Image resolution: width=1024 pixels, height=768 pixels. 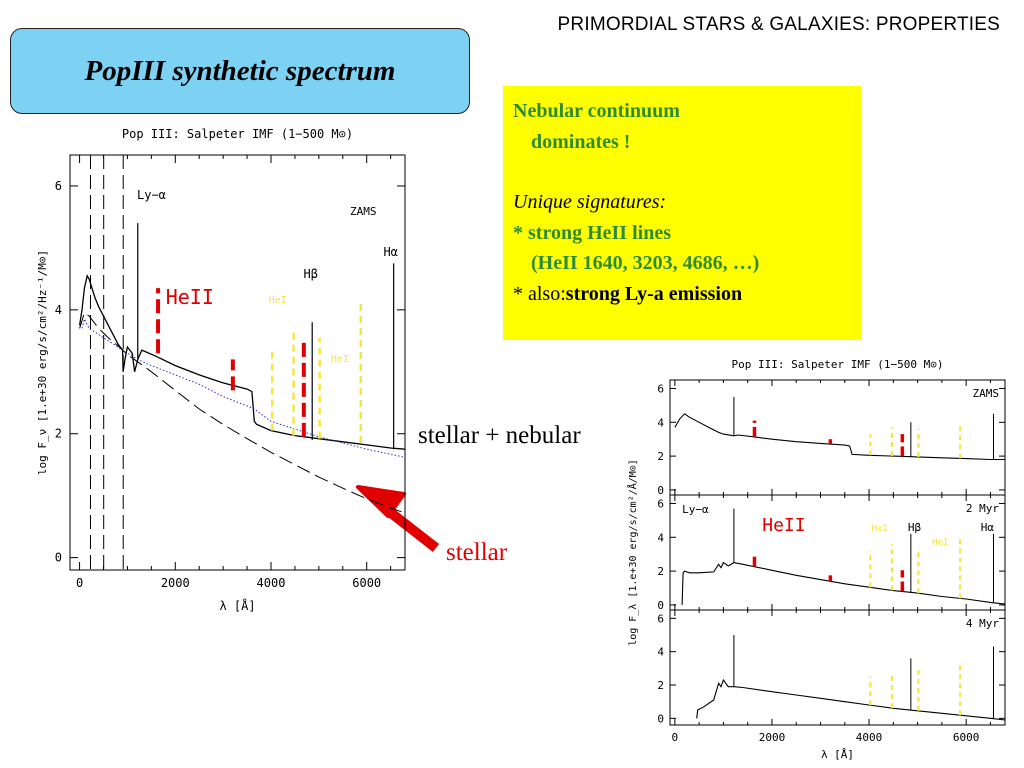 I want to click on info-line-3: Unique signatures:, so click(x=590, y=202).